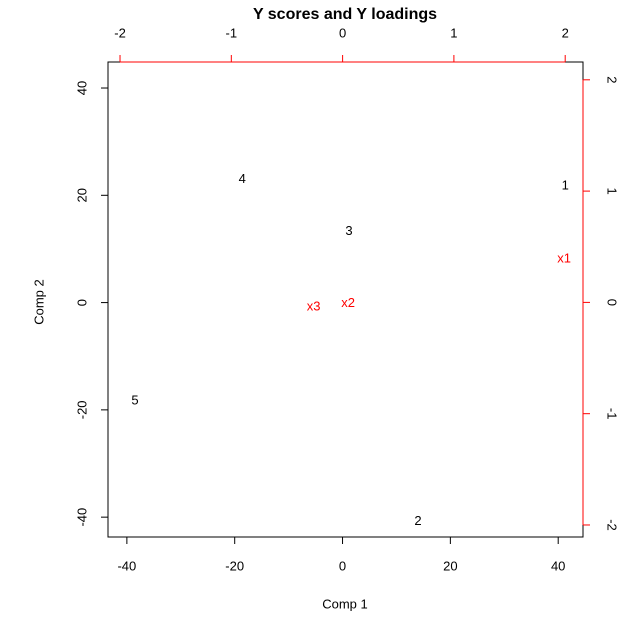  I want to click on x-tick-label: -20, so click(234, 565).